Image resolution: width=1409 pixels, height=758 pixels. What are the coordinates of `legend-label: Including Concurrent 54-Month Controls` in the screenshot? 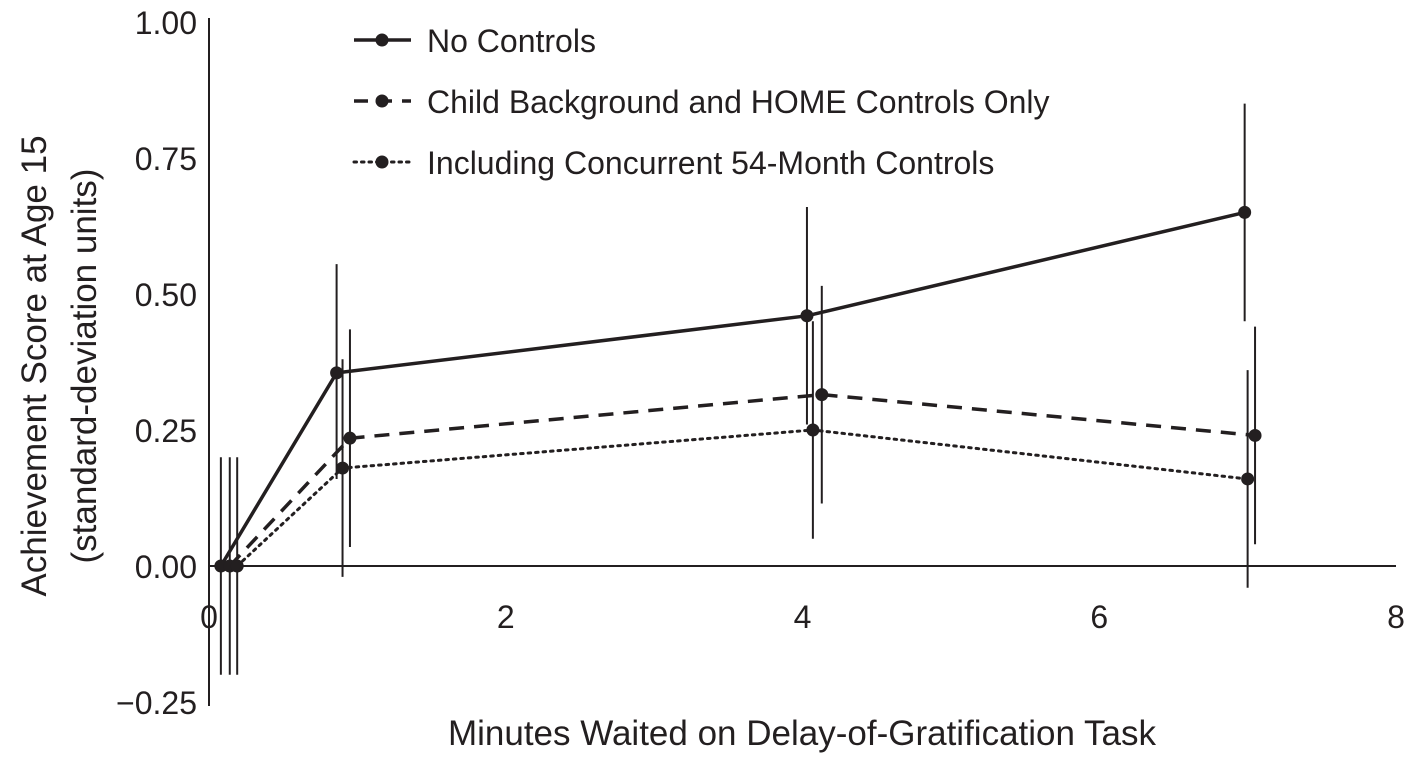 It's located at (710, 163).